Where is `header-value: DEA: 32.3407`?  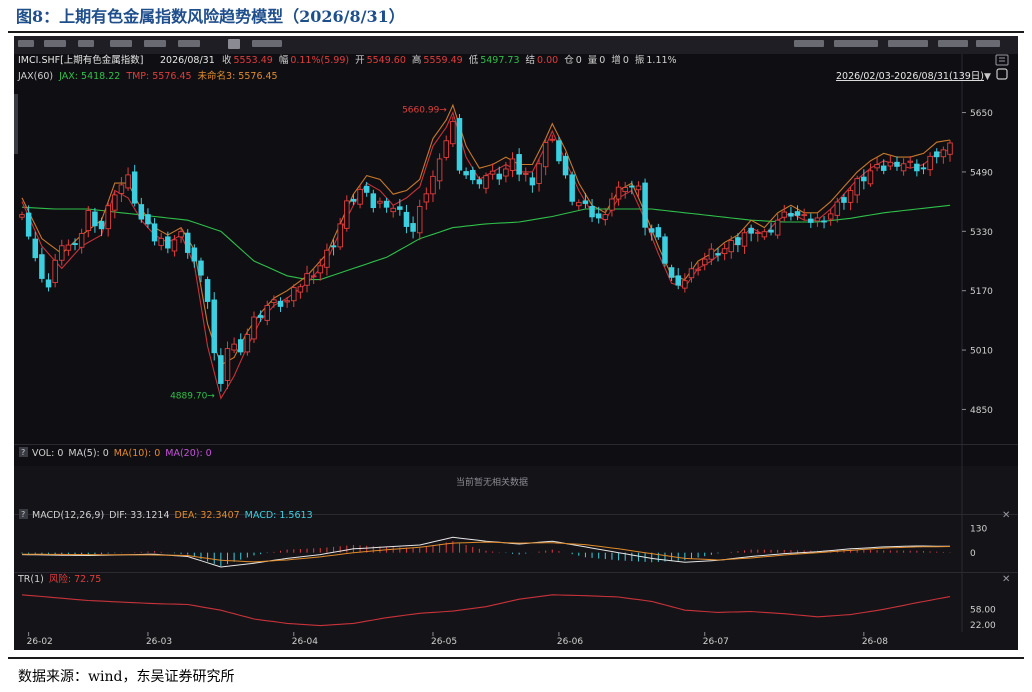
header-value: DEA: 32.3407 is located at coordinates (207, 515).